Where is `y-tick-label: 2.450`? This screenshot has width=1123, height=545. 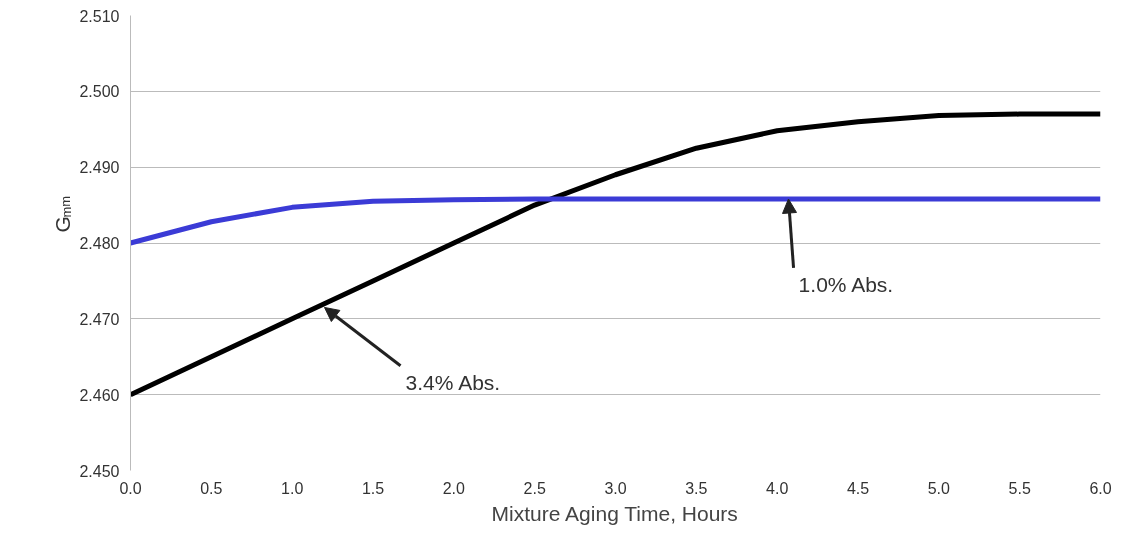
y-tick-label: 2.450 is located at coordinates (99, 471).